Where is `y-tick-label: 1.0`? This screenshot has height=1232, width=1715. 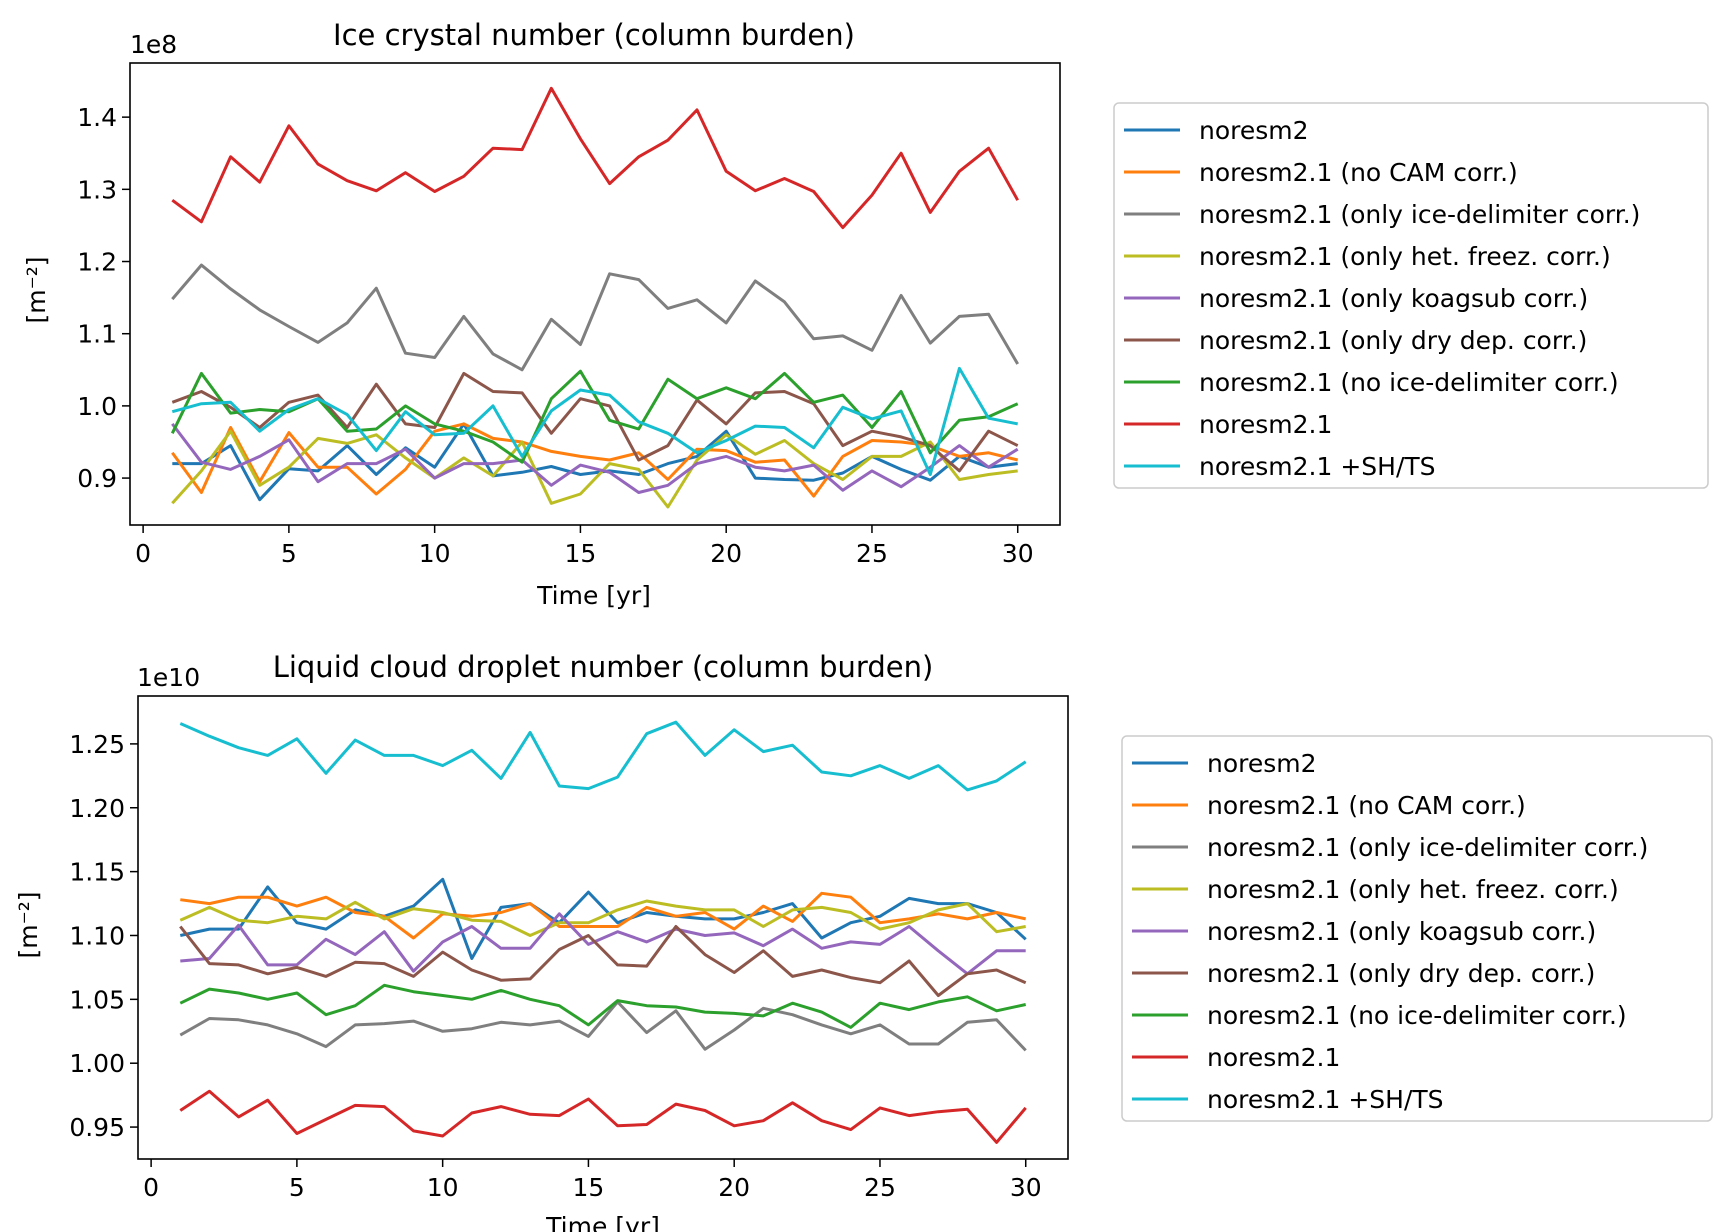 y-tick-label: 1.0 is located at coordinates (97, 406).